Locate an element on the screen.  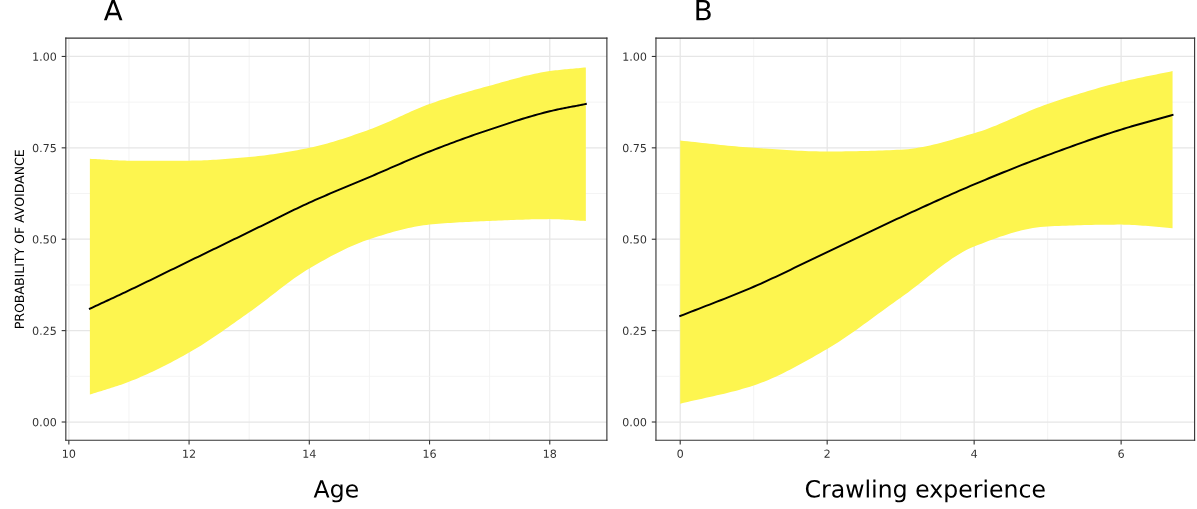
x-tick-label: 16 is located at coordinates (429, 453).